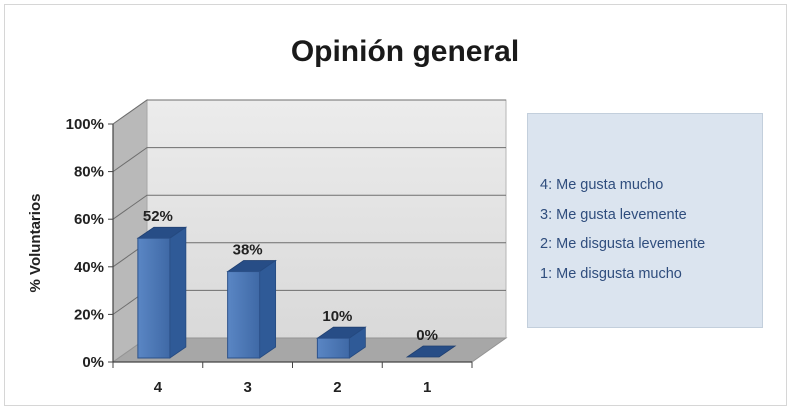  I want to click on y-tick-label: 20%, so click(89, 314).